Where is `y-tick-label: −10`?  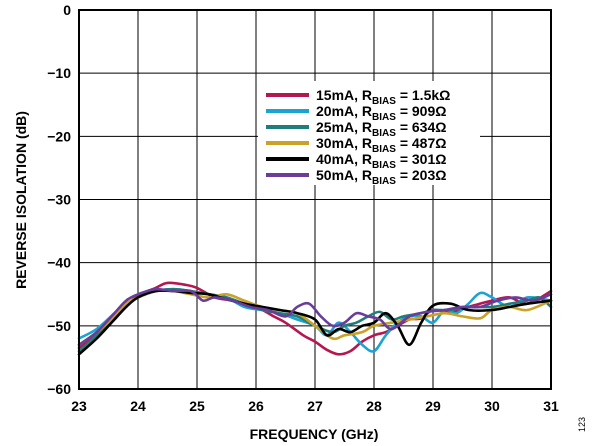 y-tick-label: −10 is located at coordinates (59, 73).